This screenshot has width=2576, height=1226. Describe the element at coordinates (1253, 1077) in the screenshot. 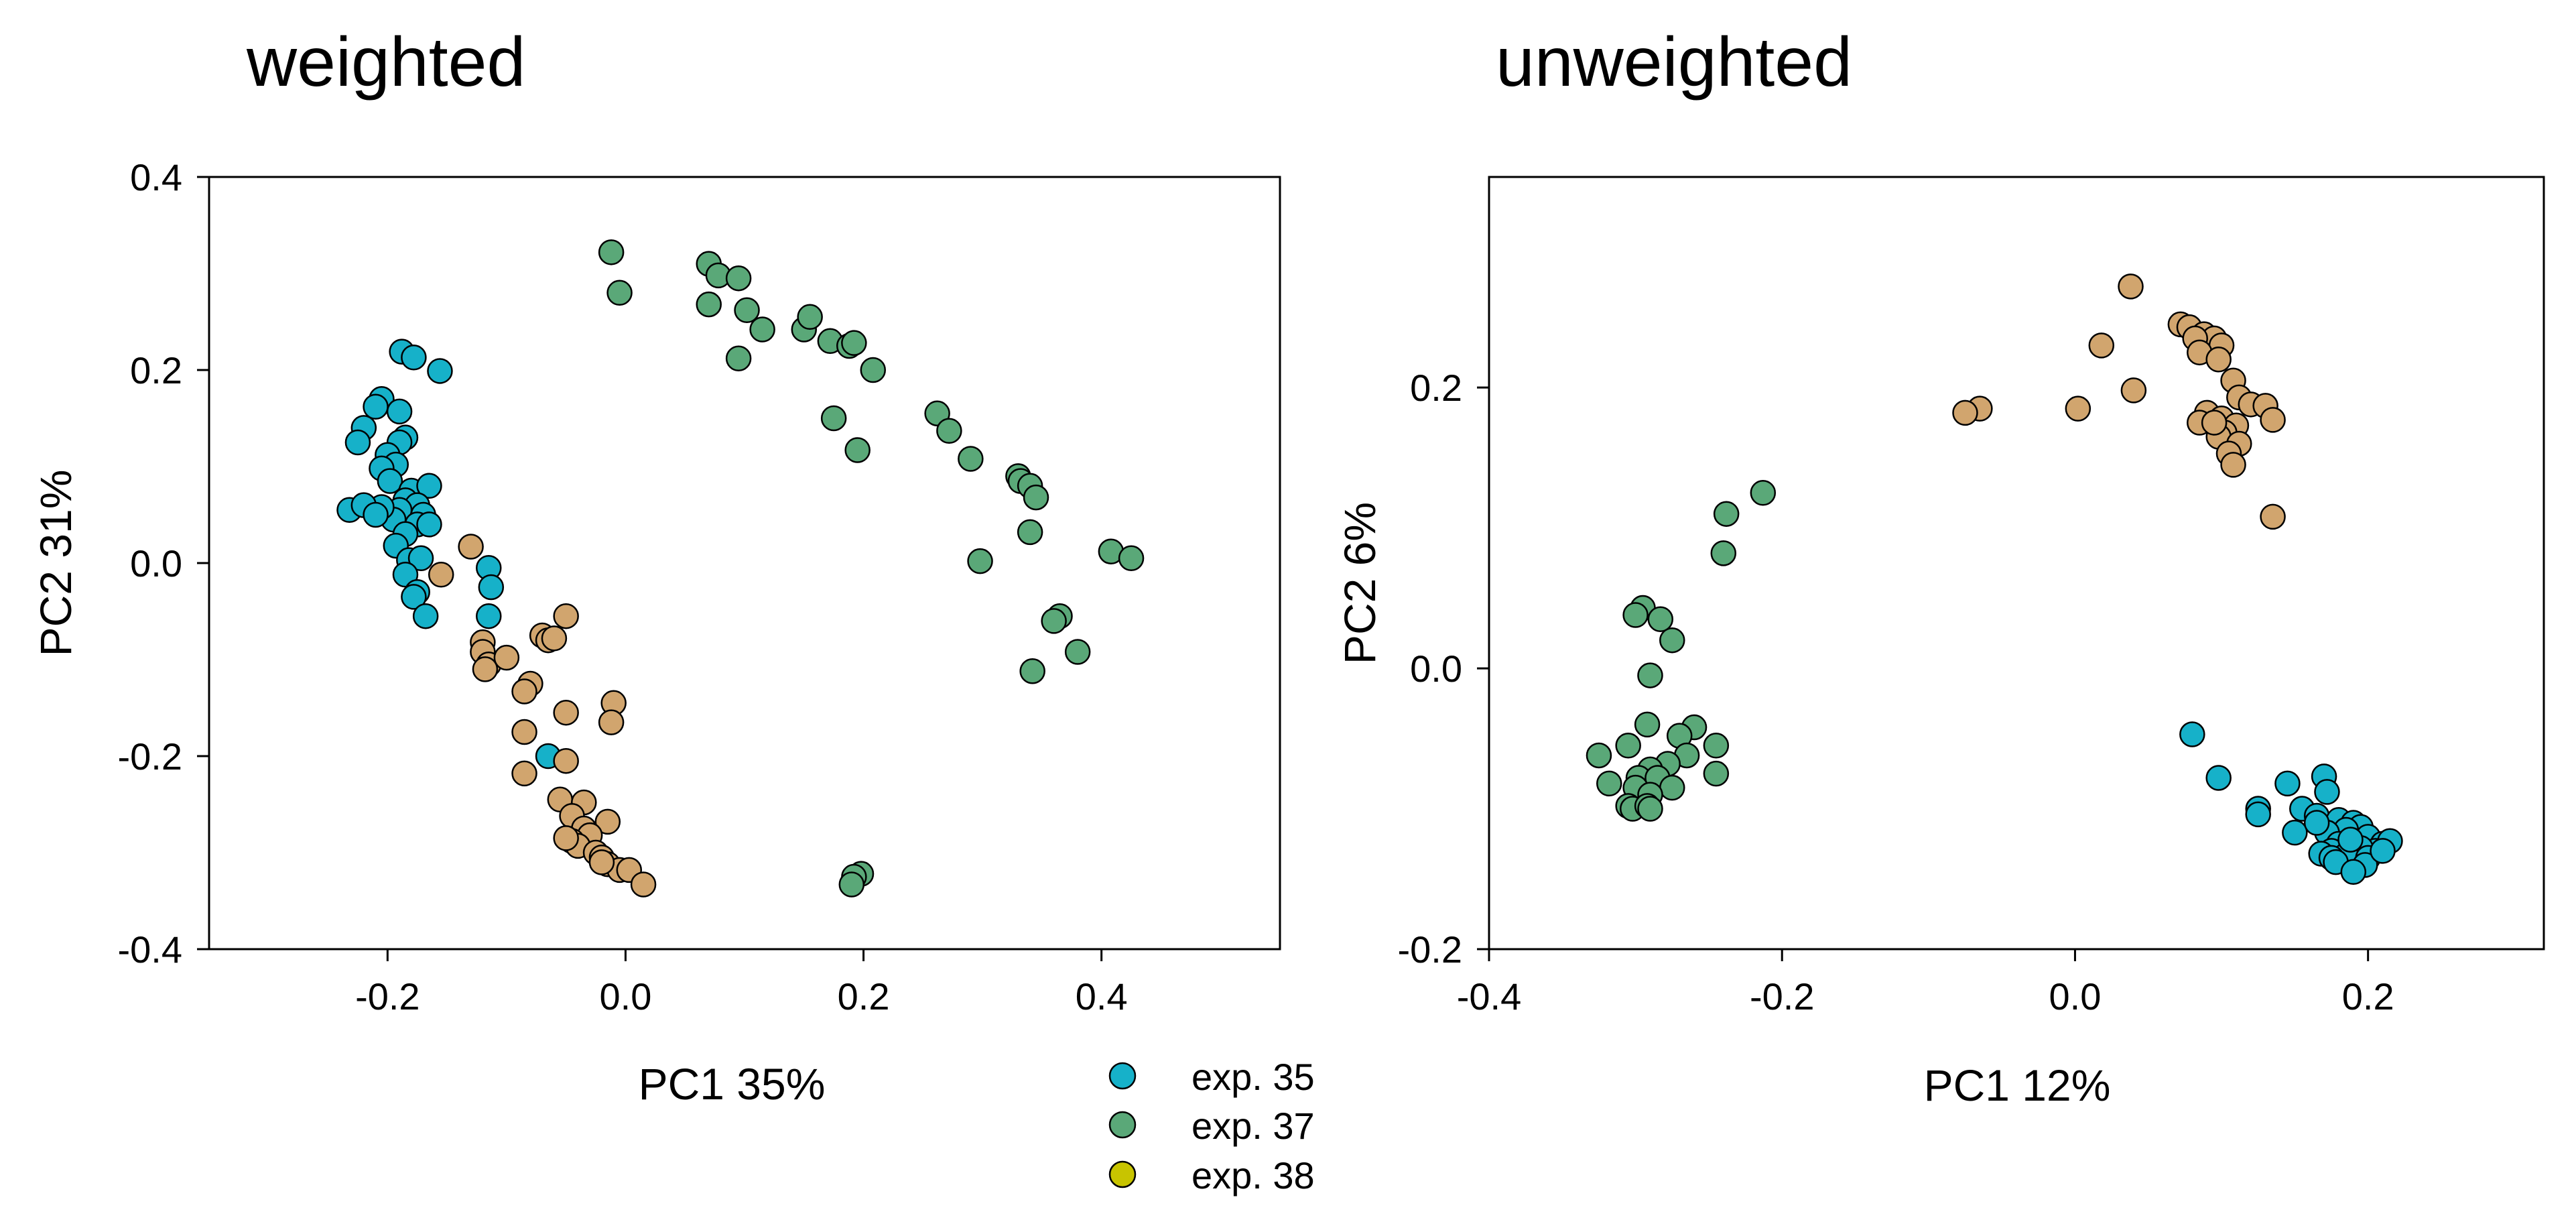

I see `legend-label: exp. 35` at that location.